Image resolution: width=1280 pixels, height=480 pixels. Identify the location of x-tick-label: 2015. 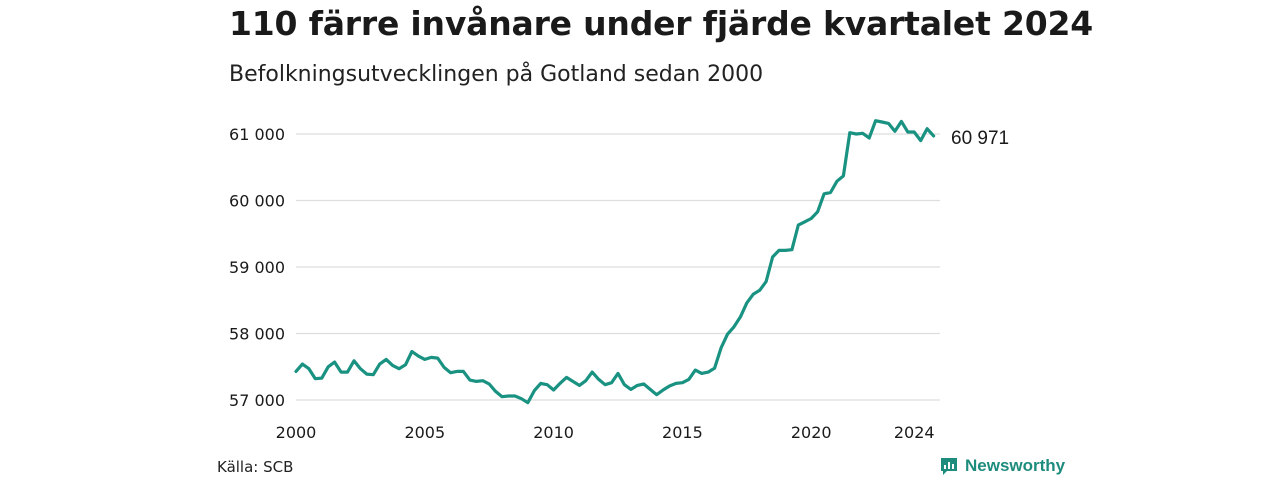
(682, 432).